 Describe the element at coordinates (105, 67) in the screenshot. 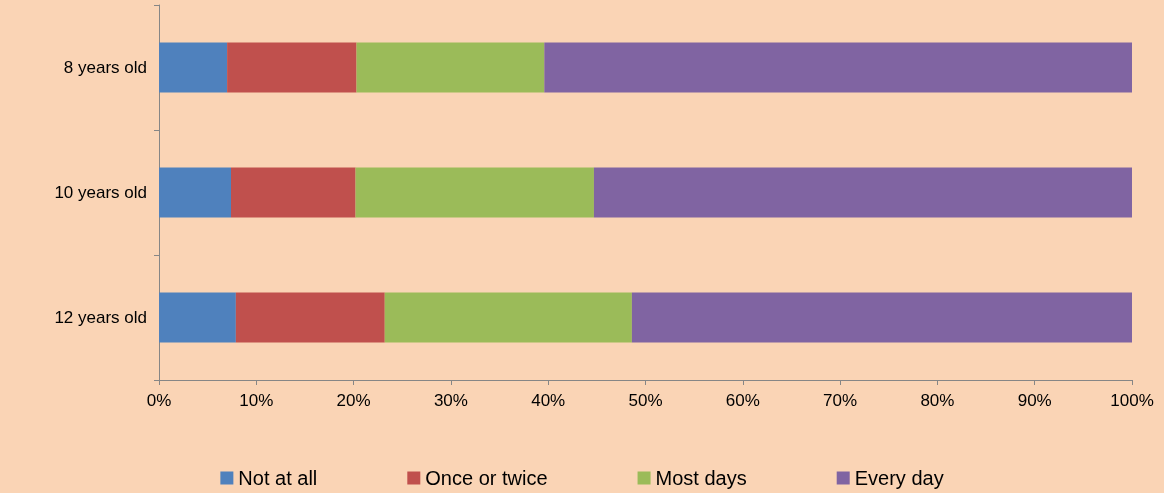

I see `y-tick-label: 8 years old` at that location.